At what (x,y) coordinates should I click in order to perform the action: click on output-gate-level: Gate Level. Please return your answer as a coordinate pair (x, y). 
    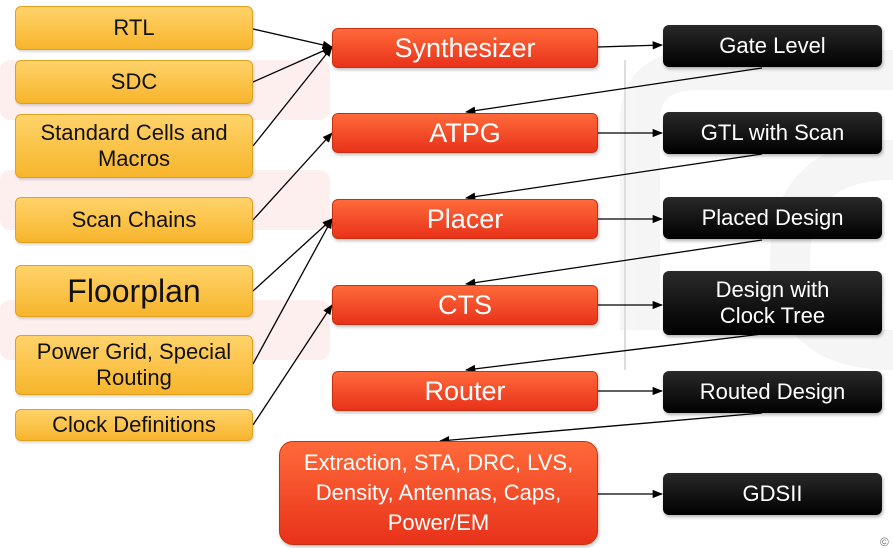
    Looking at the image, I should click on (772, 46).